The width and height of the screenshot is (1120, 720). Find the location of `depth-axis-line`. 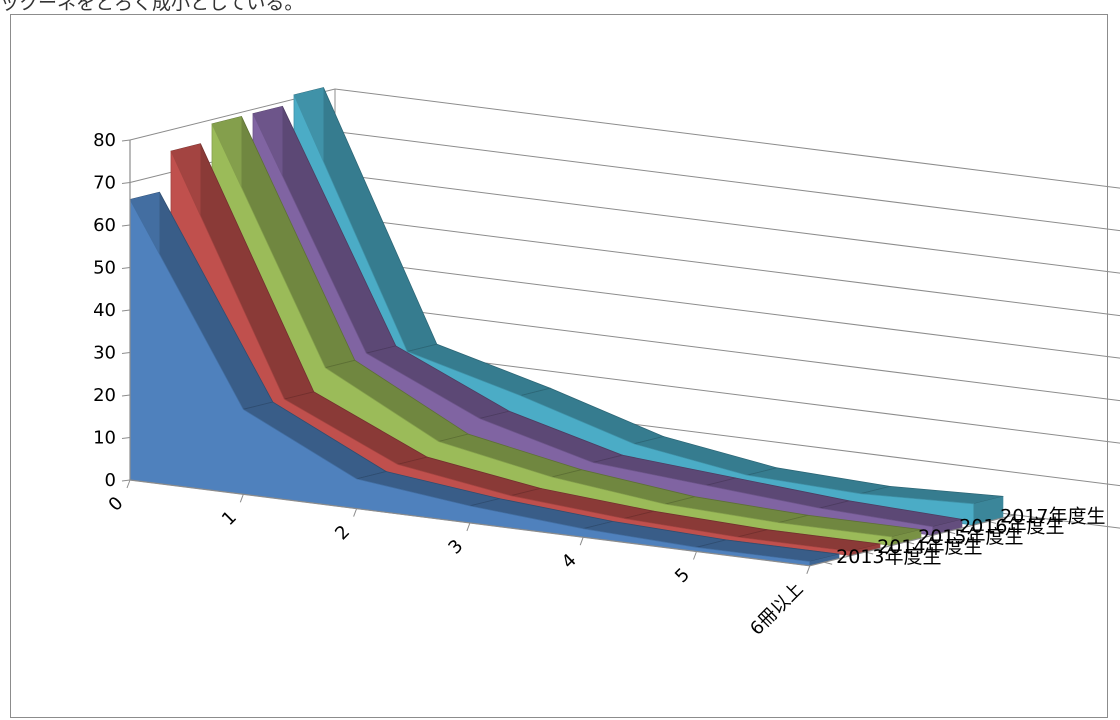

depth-axis-line is located at coordinates (912, 540).